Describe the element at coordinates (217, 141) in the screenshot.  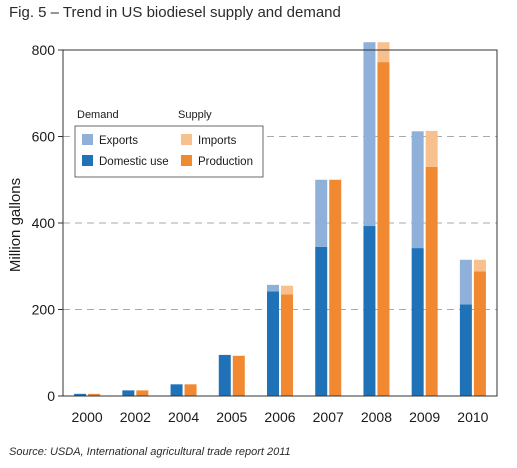
I see `legend-label-imports: Imports` at that location.